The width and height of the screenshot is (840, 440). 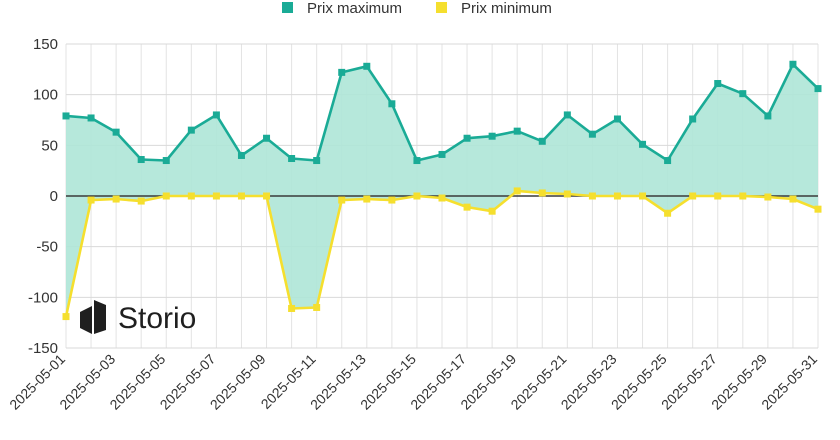 I want to click on y-tick-label: 150, so click(x=45, y=44).